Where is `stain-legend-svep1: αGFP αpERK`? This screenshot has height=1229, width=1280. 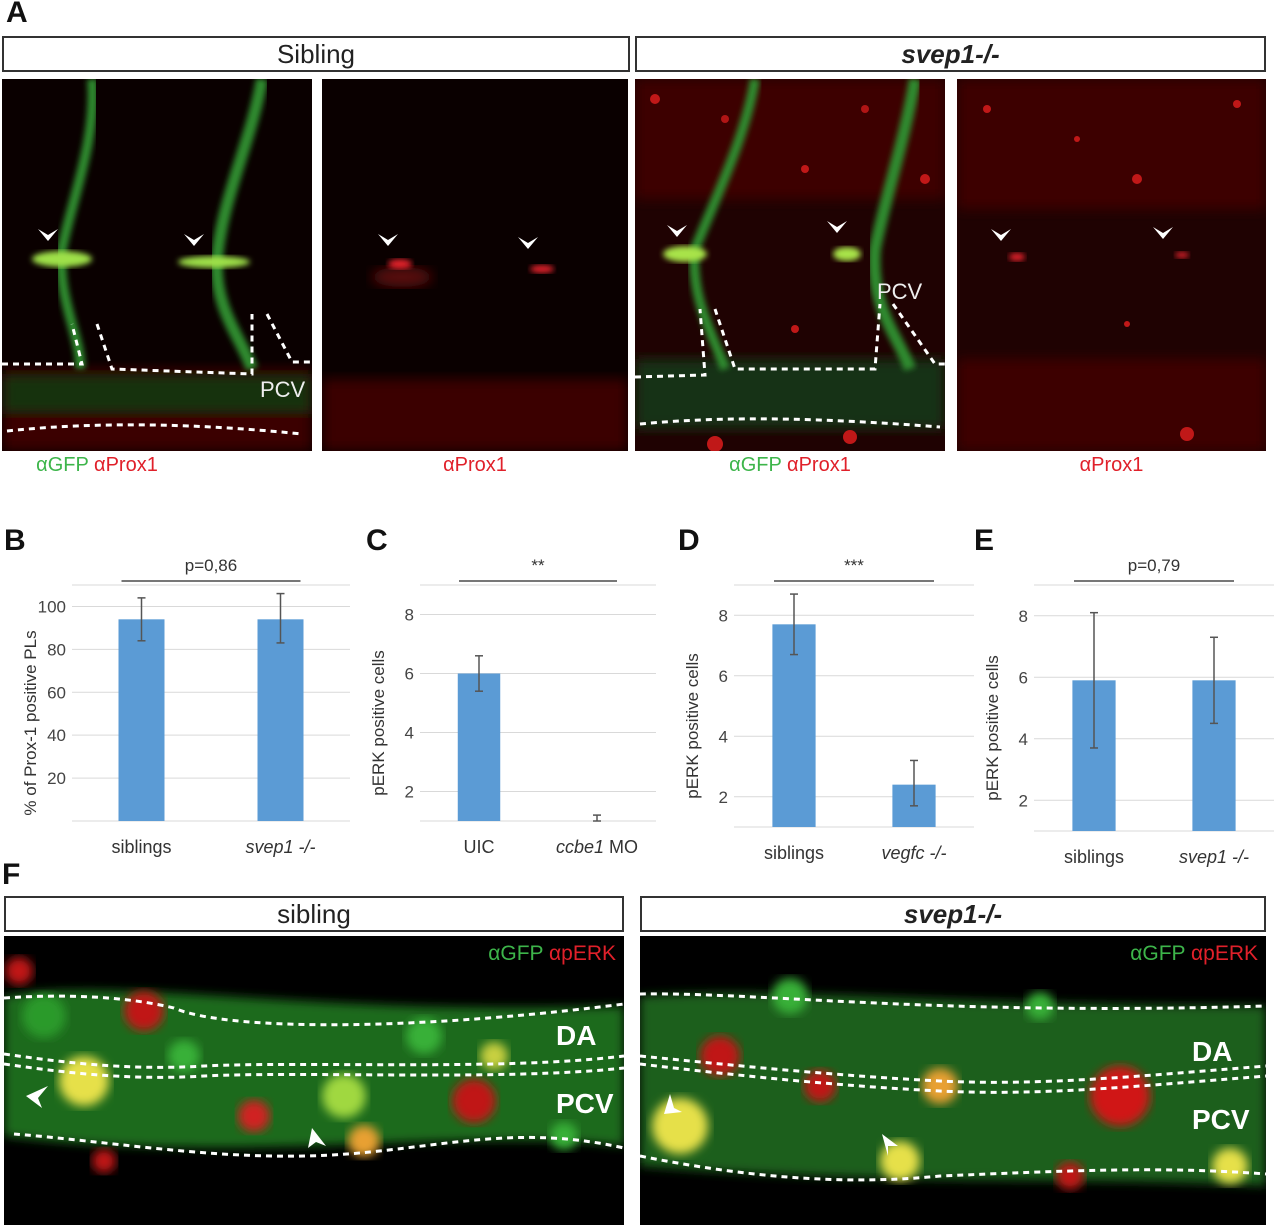
stain-legend-svep1: αGFP αpERK is located at coordinates (1194, 954).